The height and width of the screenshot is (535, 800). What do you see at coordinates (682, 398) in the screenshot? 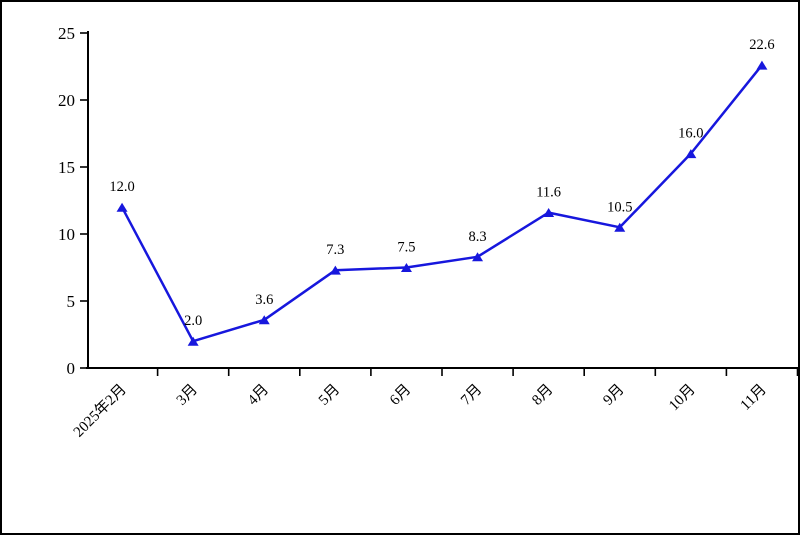
I see `x-axis-category-label: 10月` at bounding box center [682, 398].